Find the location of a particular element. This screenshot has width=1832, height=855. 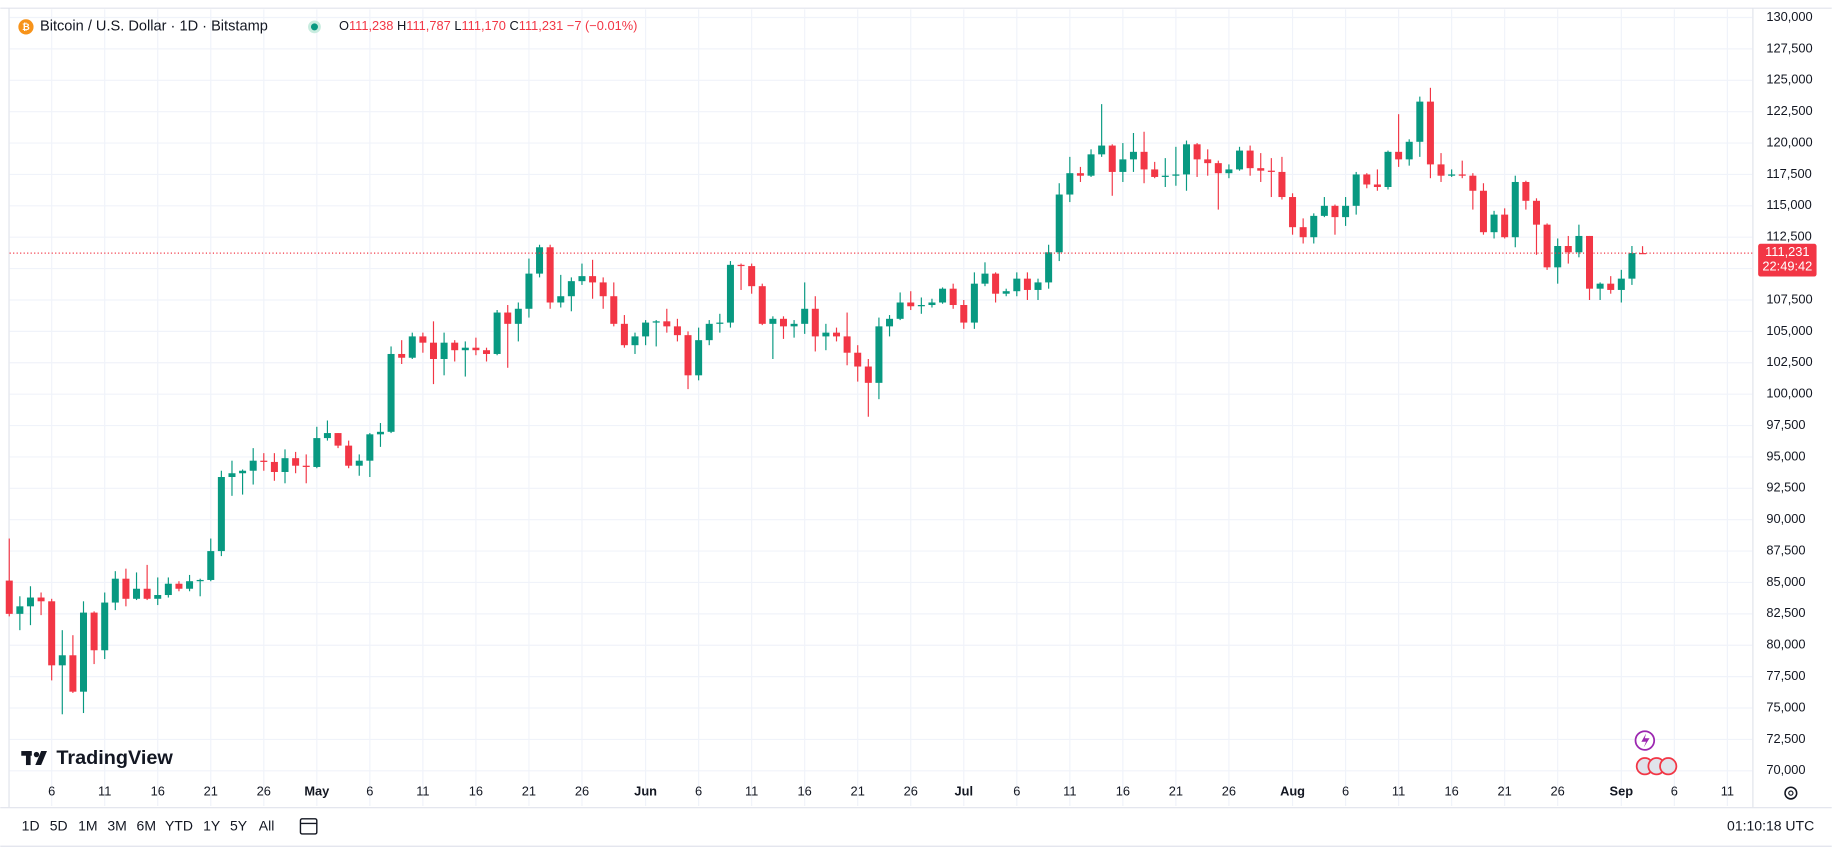

range-button: 3M is located at coordinates (116, 826).